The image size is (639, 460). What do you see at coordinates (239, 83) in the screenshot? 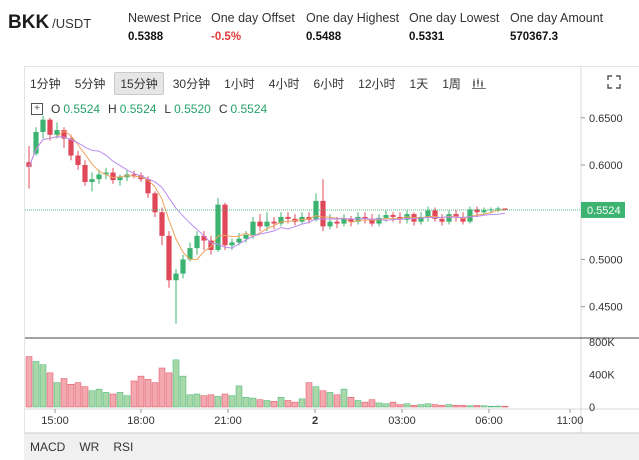
I see `interval-1h: 1小时` at bounding box center [239, 83].